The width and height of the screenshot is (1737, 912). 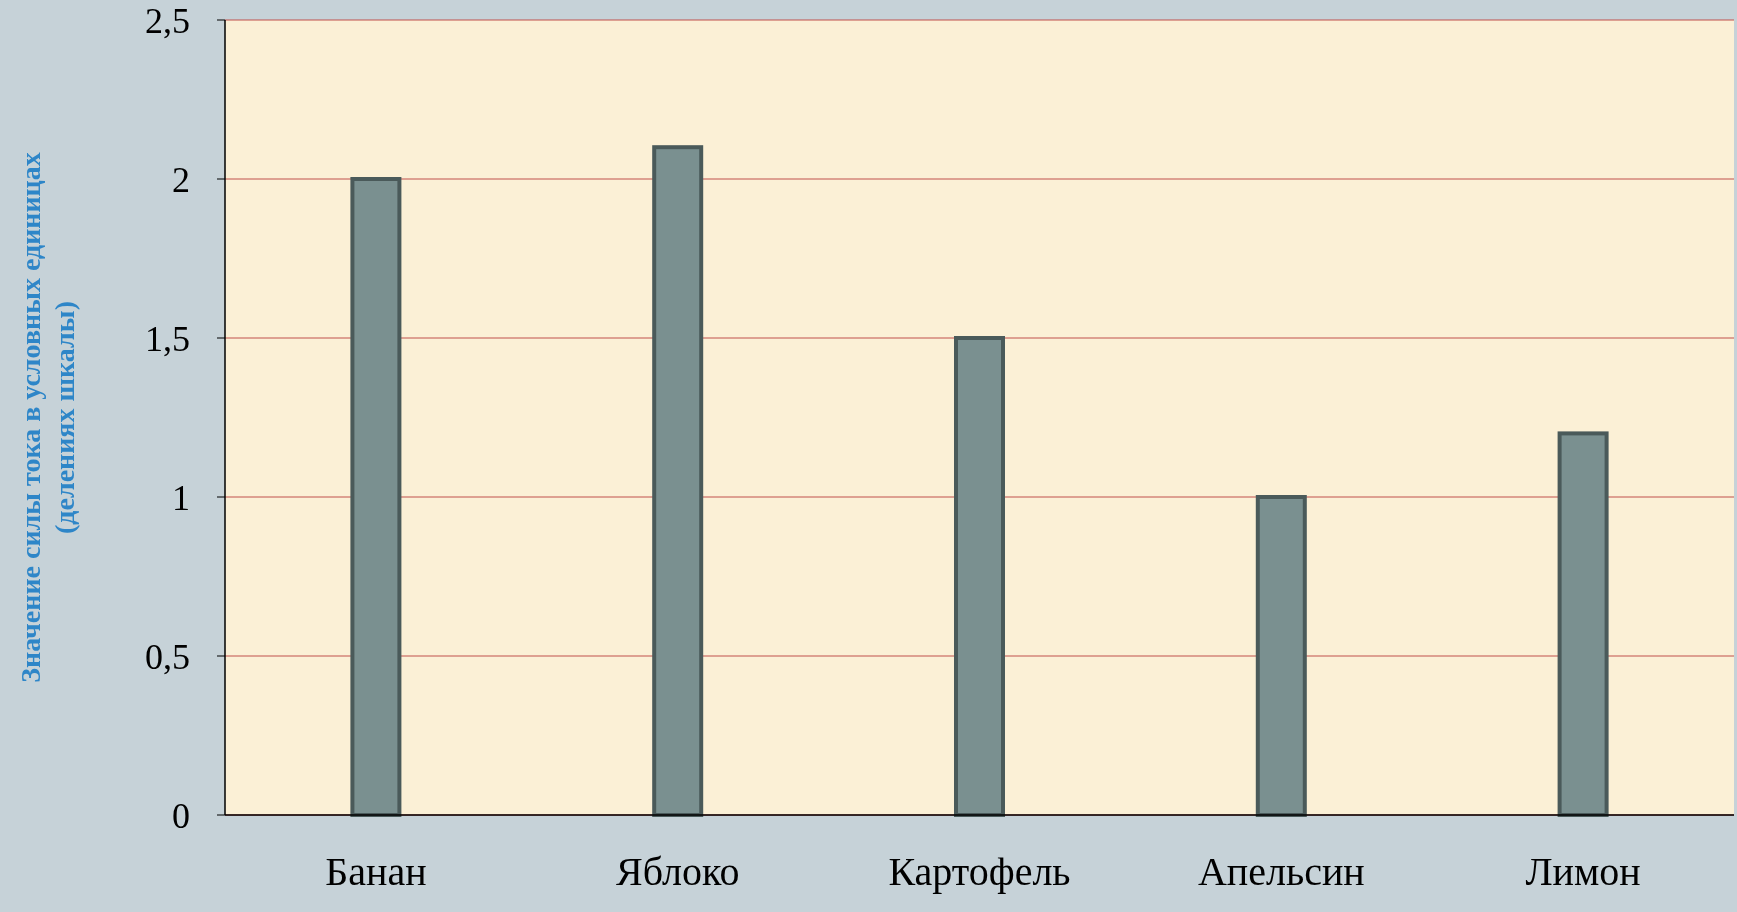 I want to click on x-tick-label: Яблоко, so click(x=678, y=871).